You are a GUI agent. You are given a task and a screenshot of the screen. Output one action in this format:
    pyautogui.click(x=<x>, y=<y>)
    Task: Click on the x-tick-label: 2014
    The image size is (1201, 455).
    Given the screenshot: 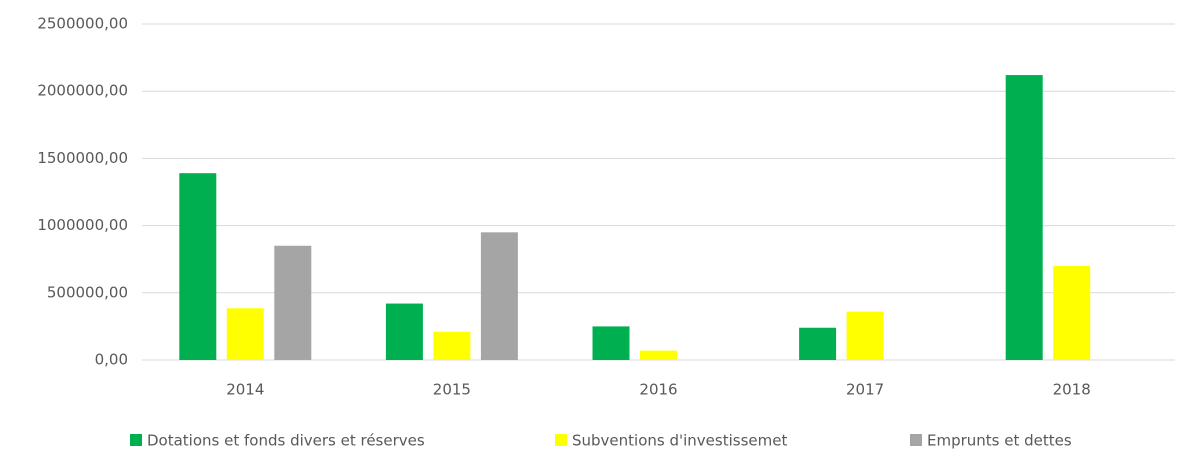 What is the action you would take?
    pyautogui.click(x=245, y=390)
    